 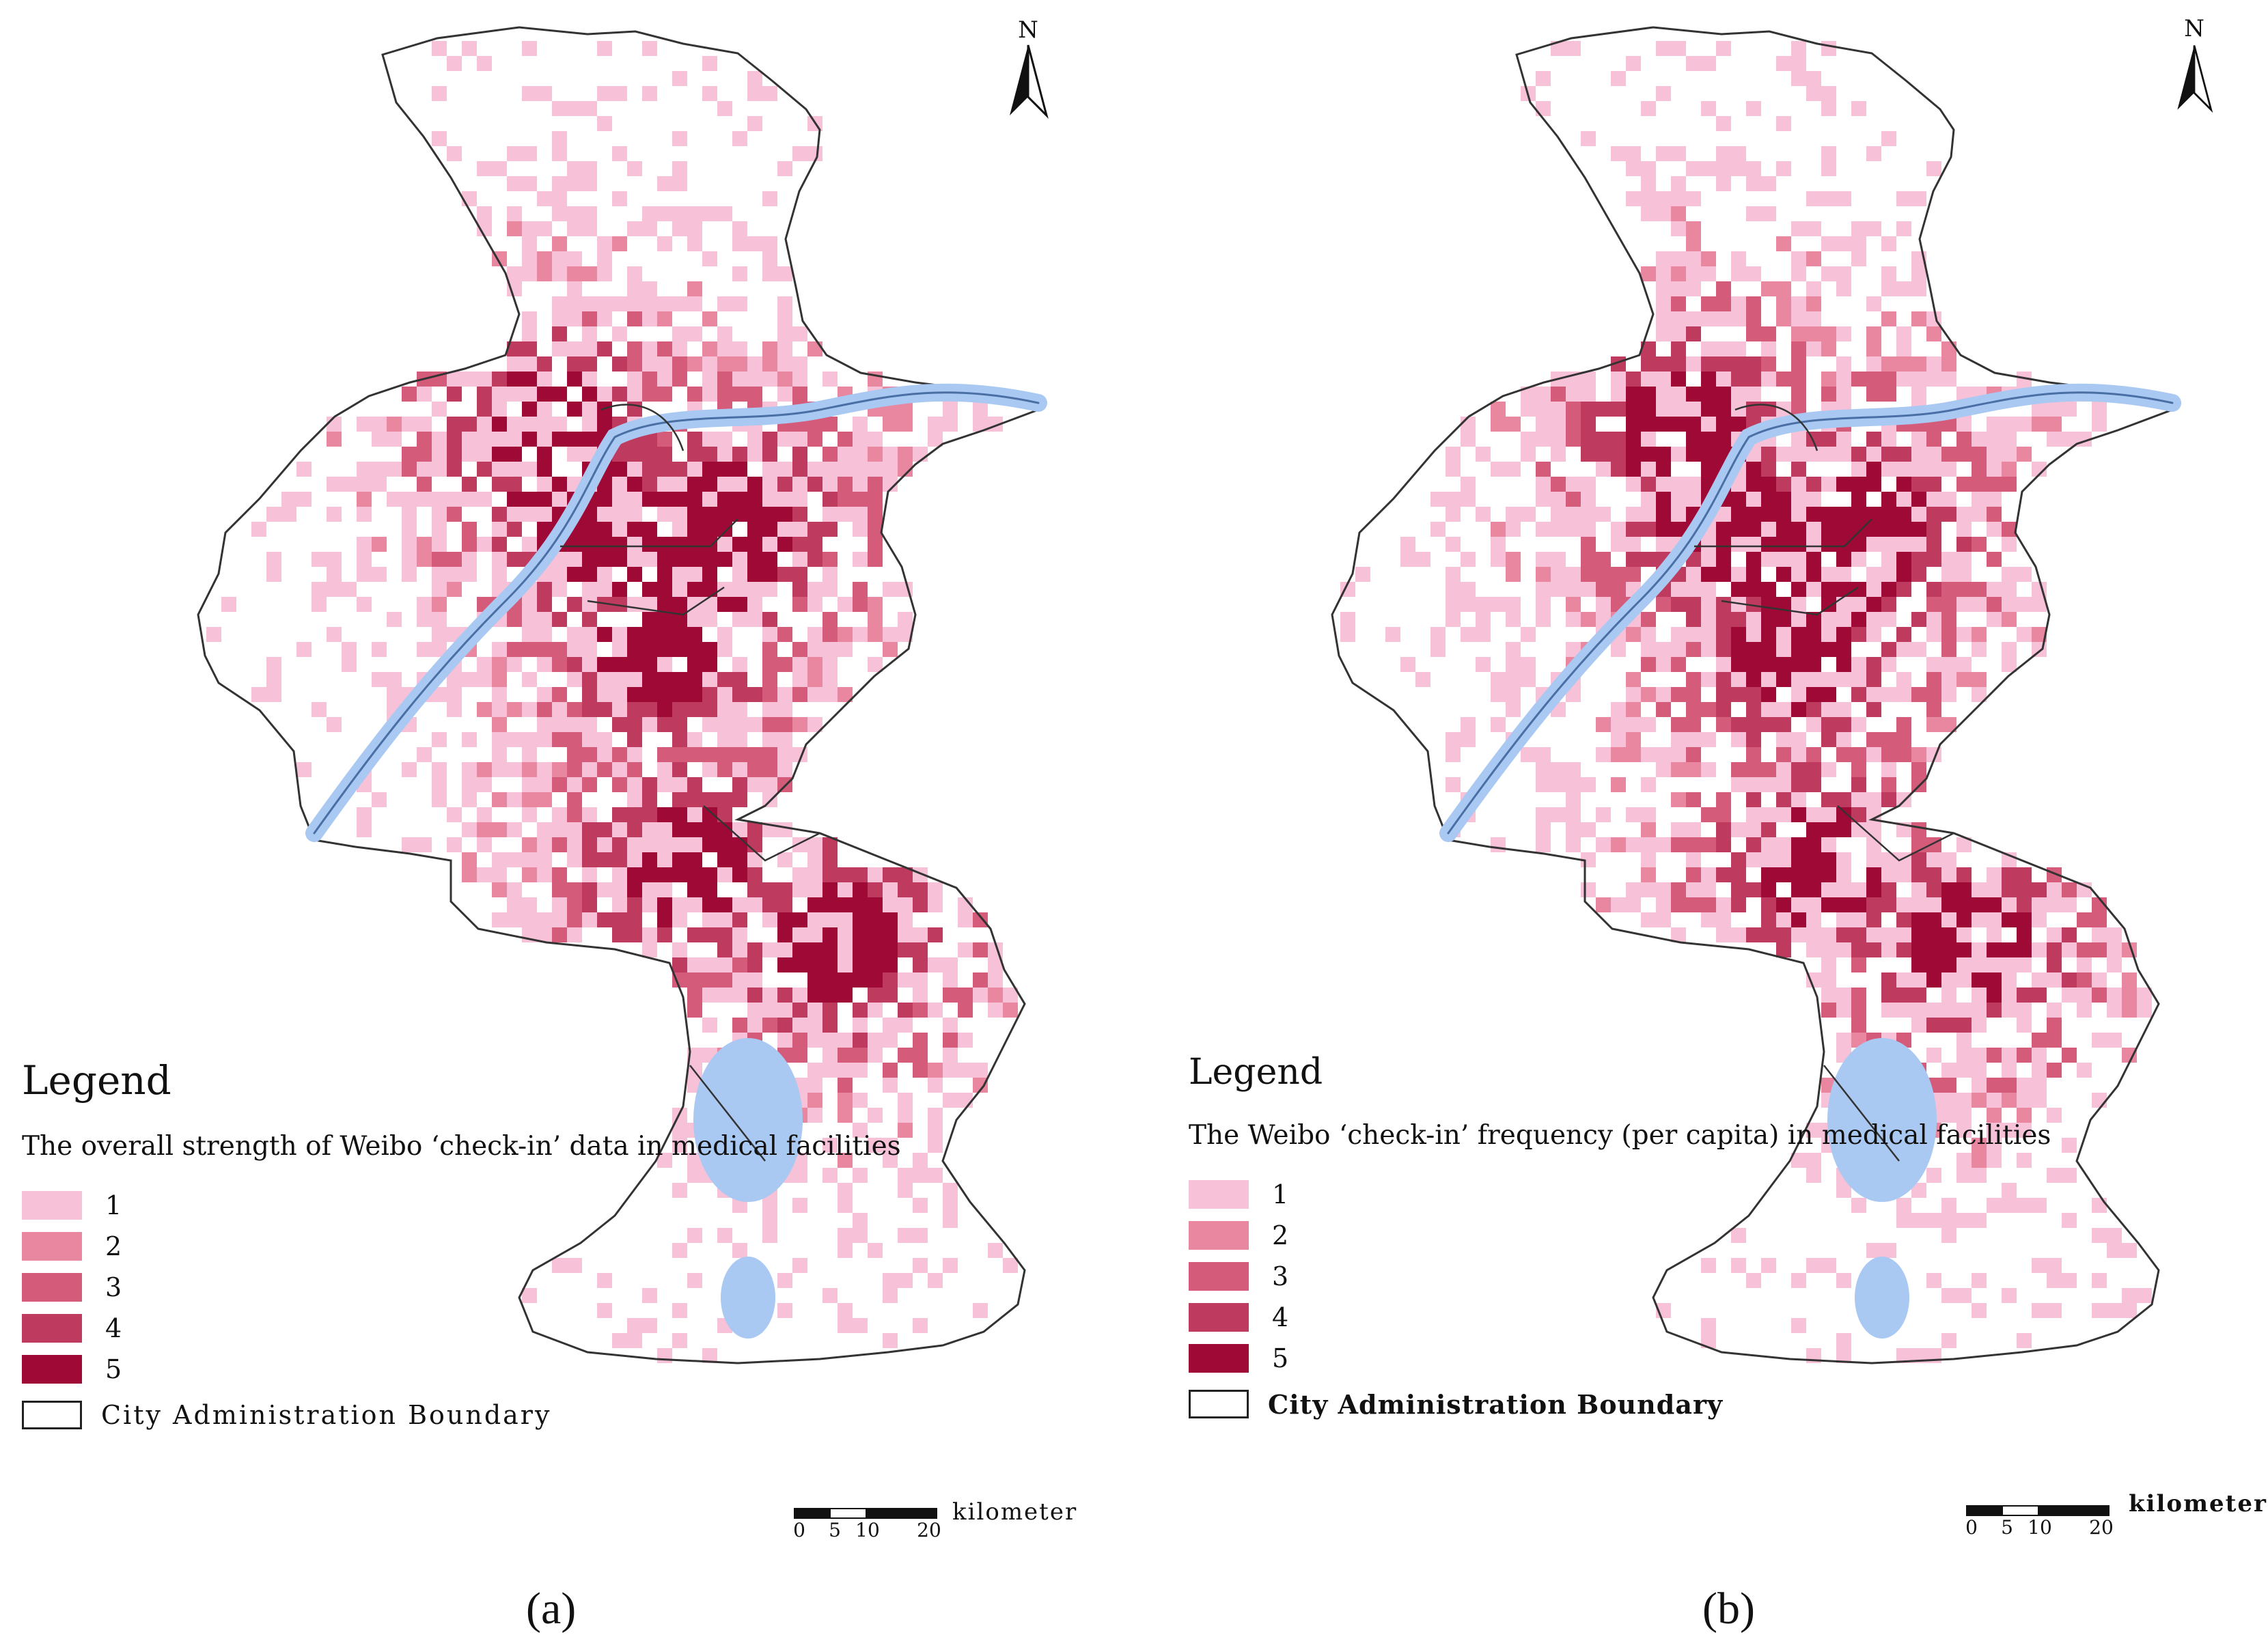 I want to click on scale-ticks: 0 5 10 20, so click(x=867, y=1531).